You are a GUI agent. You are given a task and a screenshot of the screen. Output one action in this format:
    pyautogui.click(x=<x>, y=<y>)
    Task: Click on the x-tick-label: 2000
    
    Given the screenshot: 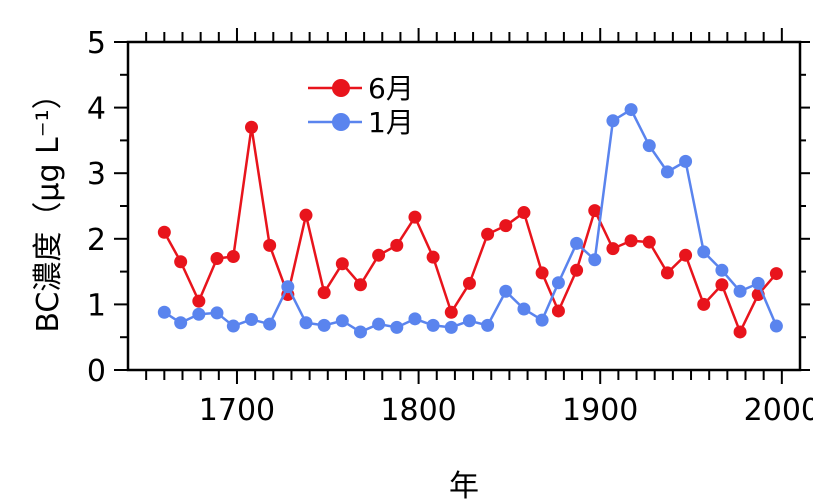 What is the action you would take?
    pyautogui.click(x=778, y=410)
    